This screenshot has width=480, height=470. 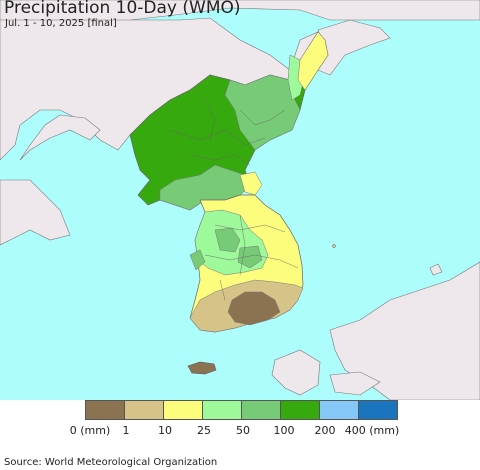 What do you see at coordinates (234, 200) in the screenshot?
I see `province-borders` at bounding box center [234, 200].